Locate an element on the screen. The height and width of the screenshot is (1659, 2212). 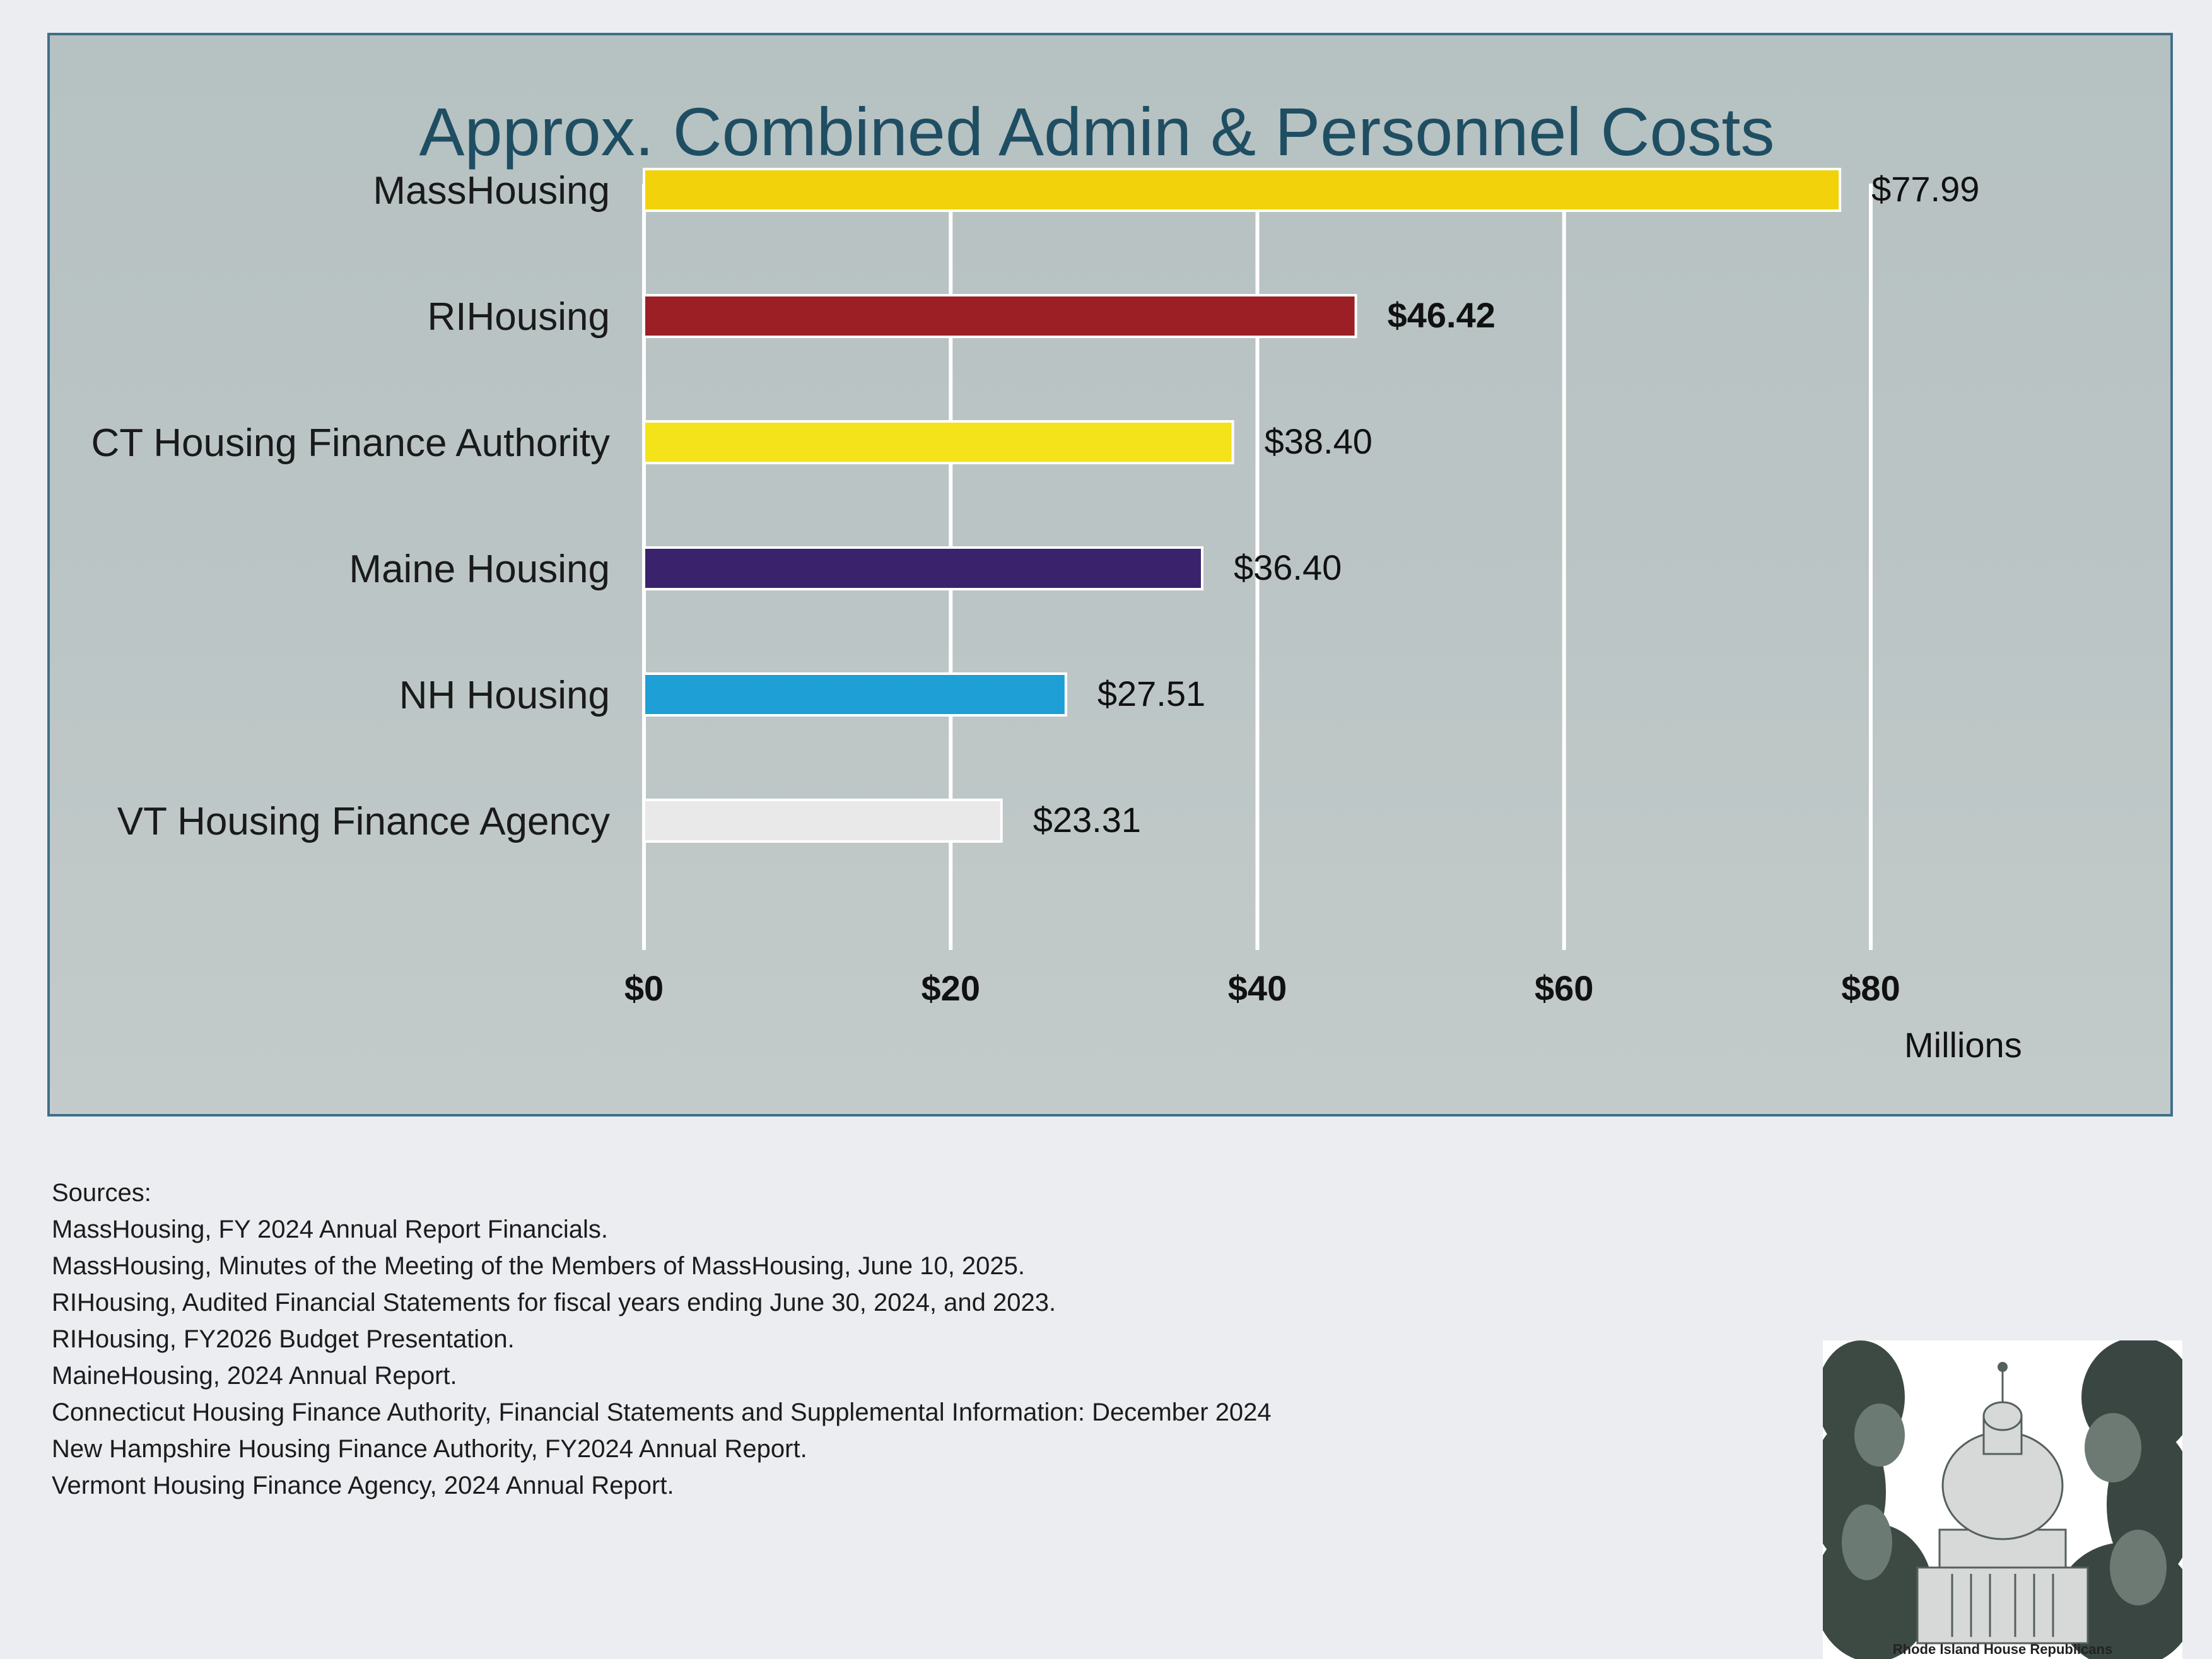
statehouse-illustration is located at coordinates (2002, 1499).